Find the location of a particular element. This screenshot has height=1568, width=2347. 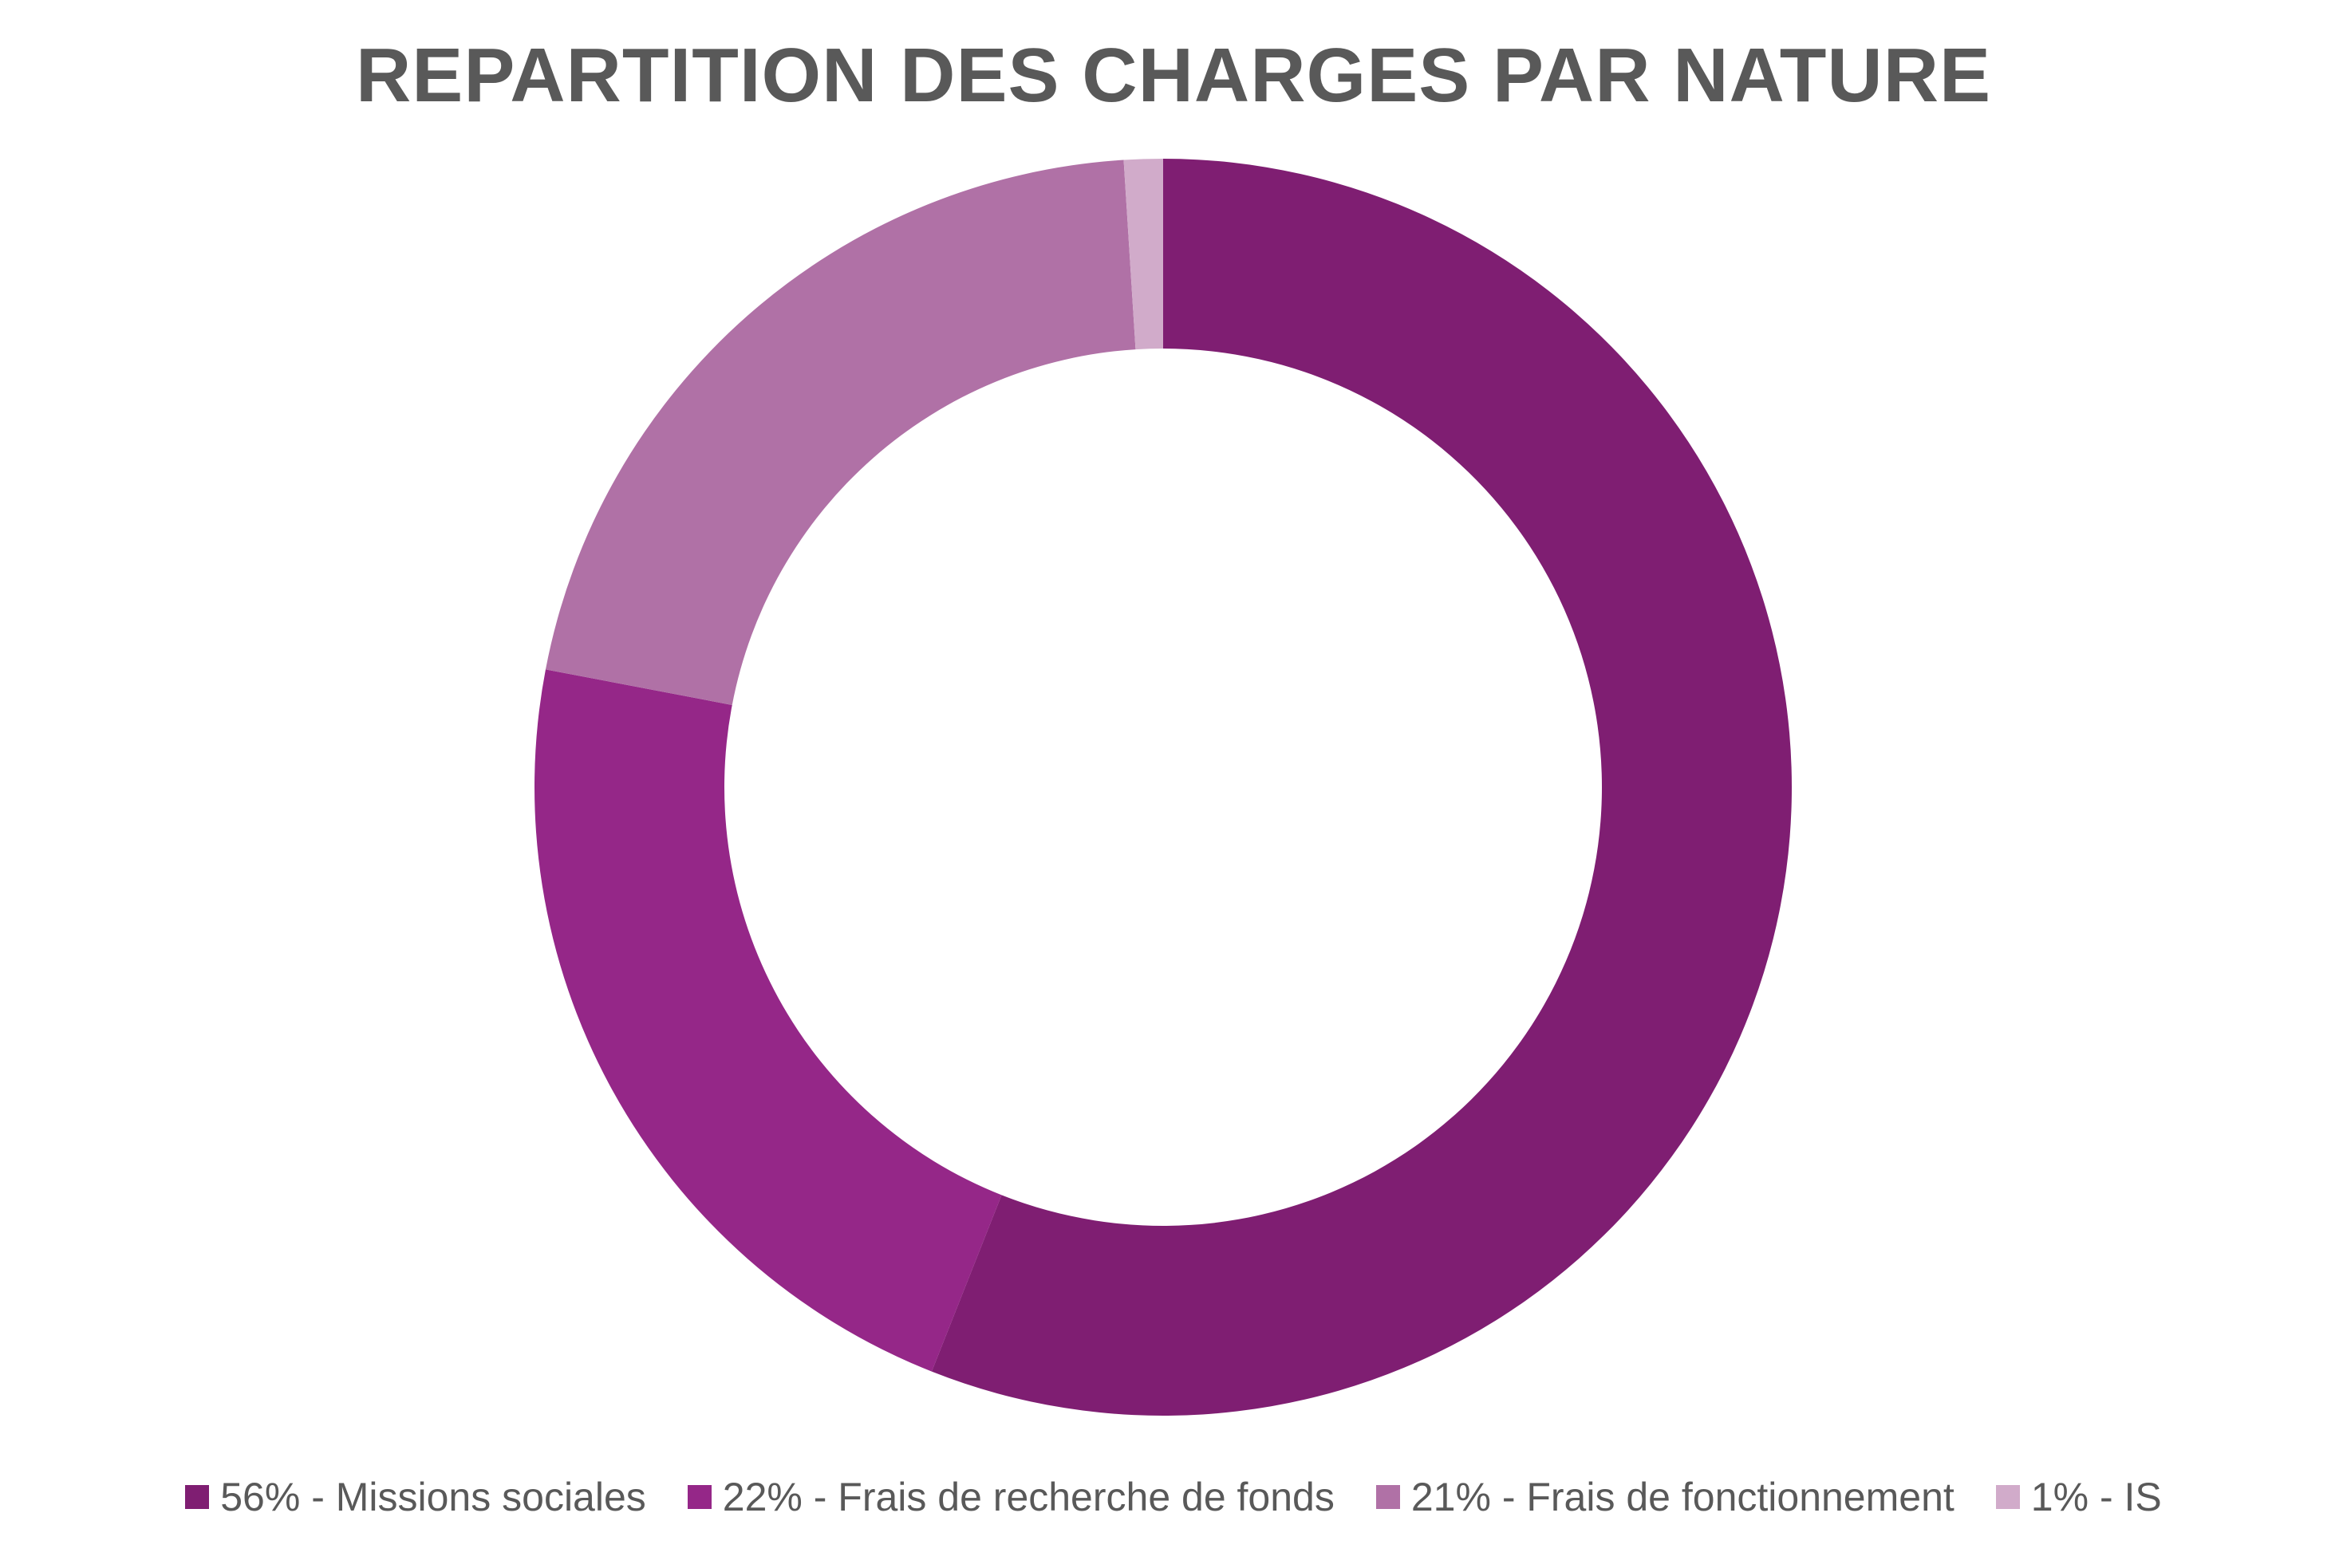

chart-title: REPARTITION DES CHARGES PAR NATURE is located at coordinates (1173, 75).